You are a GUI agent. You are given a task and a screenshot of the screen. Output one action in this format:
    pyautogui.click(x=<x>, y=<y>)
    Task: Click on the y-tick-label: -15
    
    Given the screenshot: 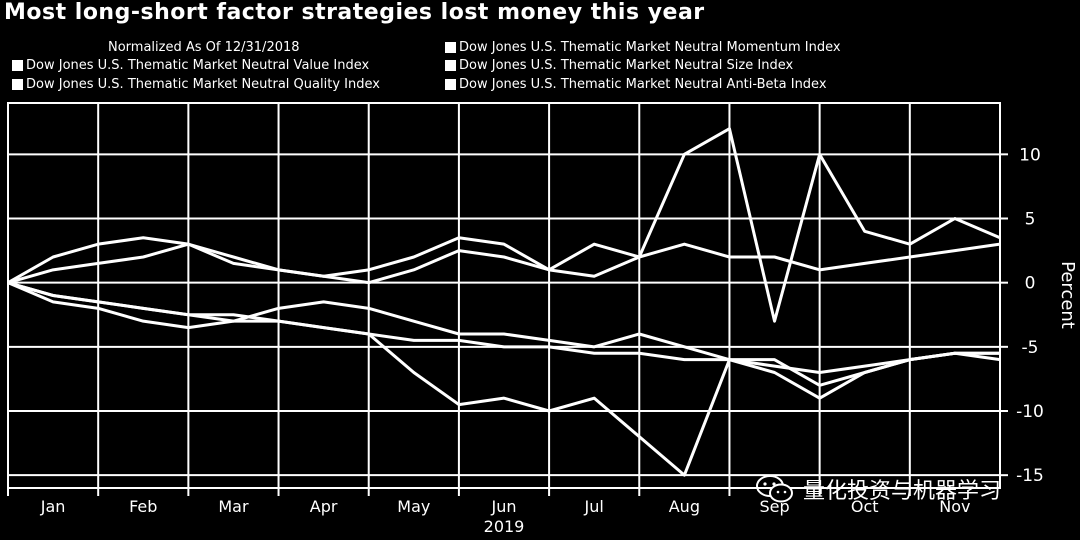 What is the action you would take?
    pyautogui.click(x=1030, y=476)
    